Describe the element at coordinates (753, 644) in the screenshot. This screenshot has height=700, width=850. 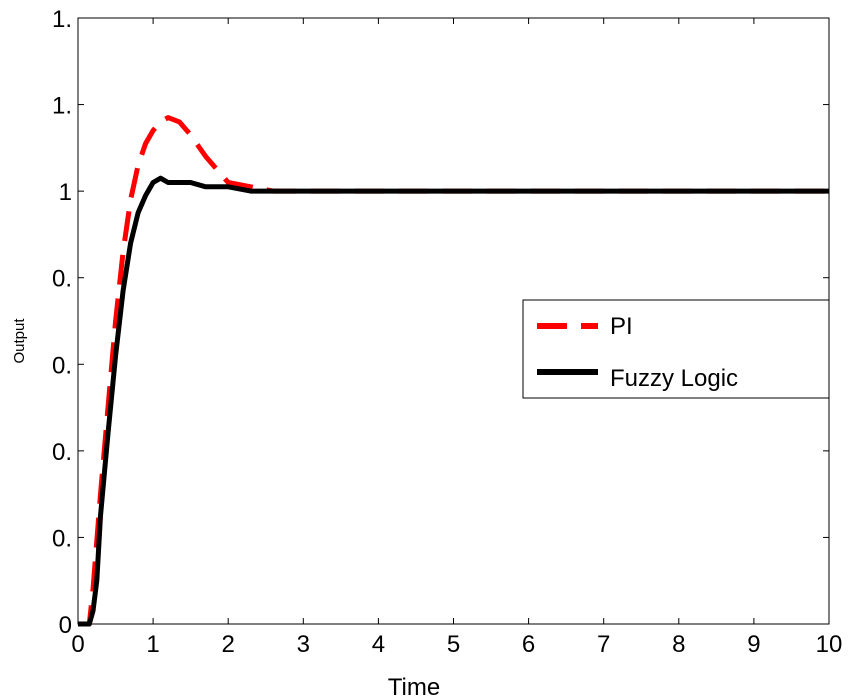
I see `x-tick-label: 9` at that location.